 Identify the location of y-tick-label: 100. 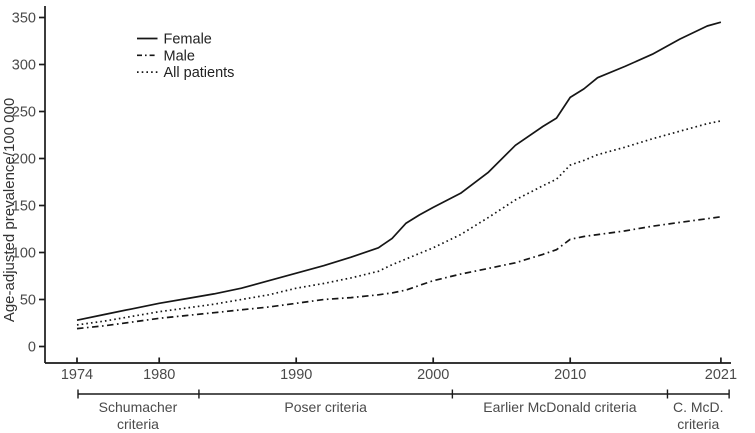
(24, 254).